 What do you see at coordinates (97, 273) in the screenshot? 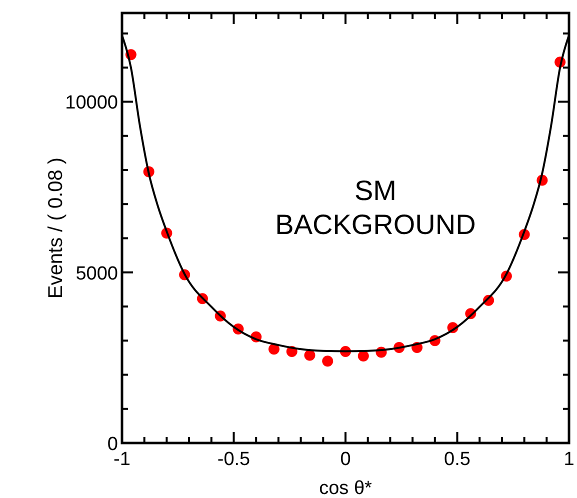
I see `y-tick-label: 5000` at bounding box center [97, 273].